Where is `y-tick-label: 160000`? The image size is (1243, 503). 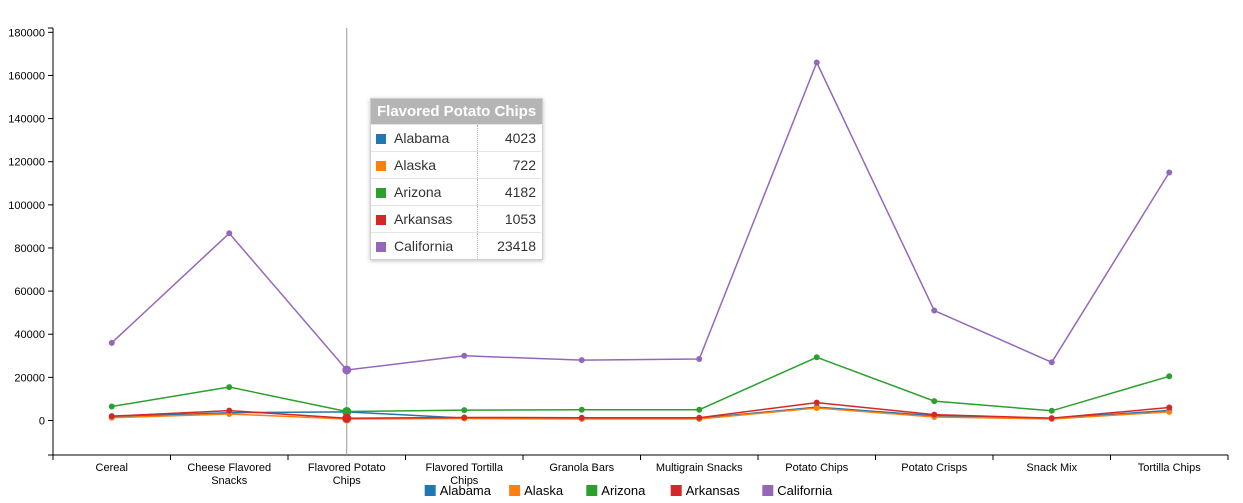
y-tick-label: 160000 is located at coordinates (26, 76).